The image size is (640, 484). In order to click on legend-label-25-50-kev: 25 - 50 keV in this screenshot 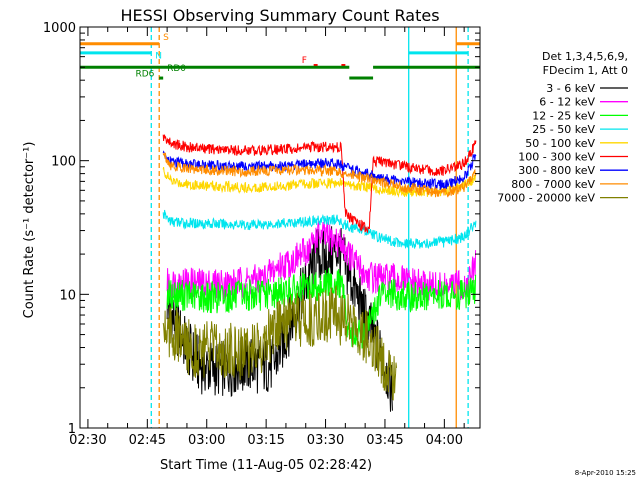, I will do `click(563, 129)`.